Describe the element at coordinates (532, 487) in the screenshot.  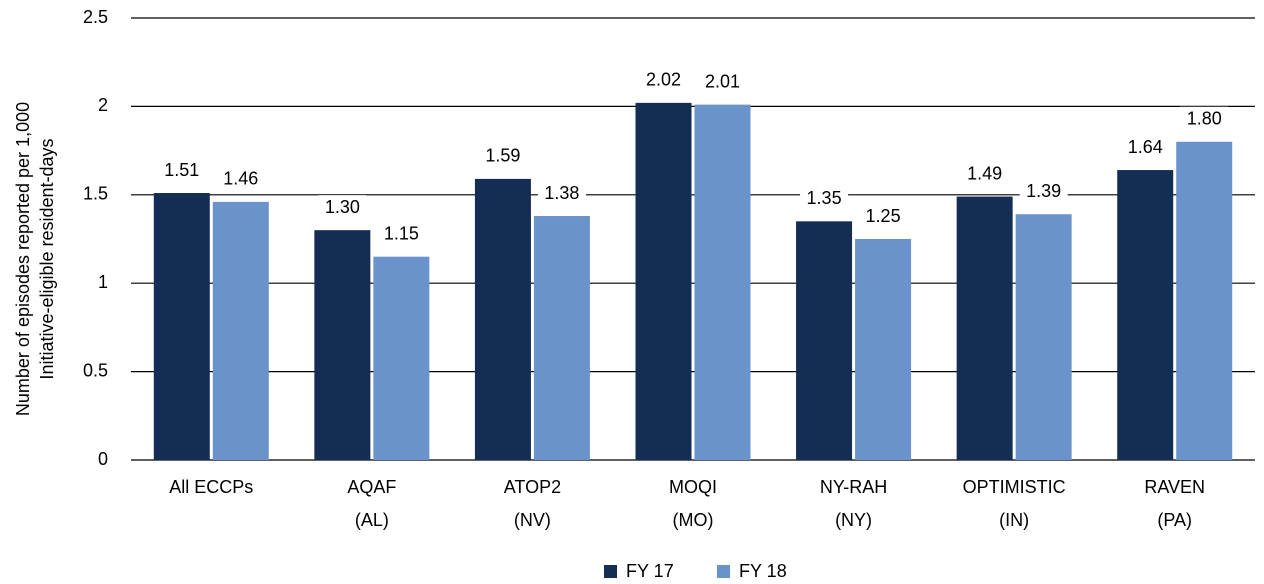
I see `x-tick-label: ATOP2` at that location.